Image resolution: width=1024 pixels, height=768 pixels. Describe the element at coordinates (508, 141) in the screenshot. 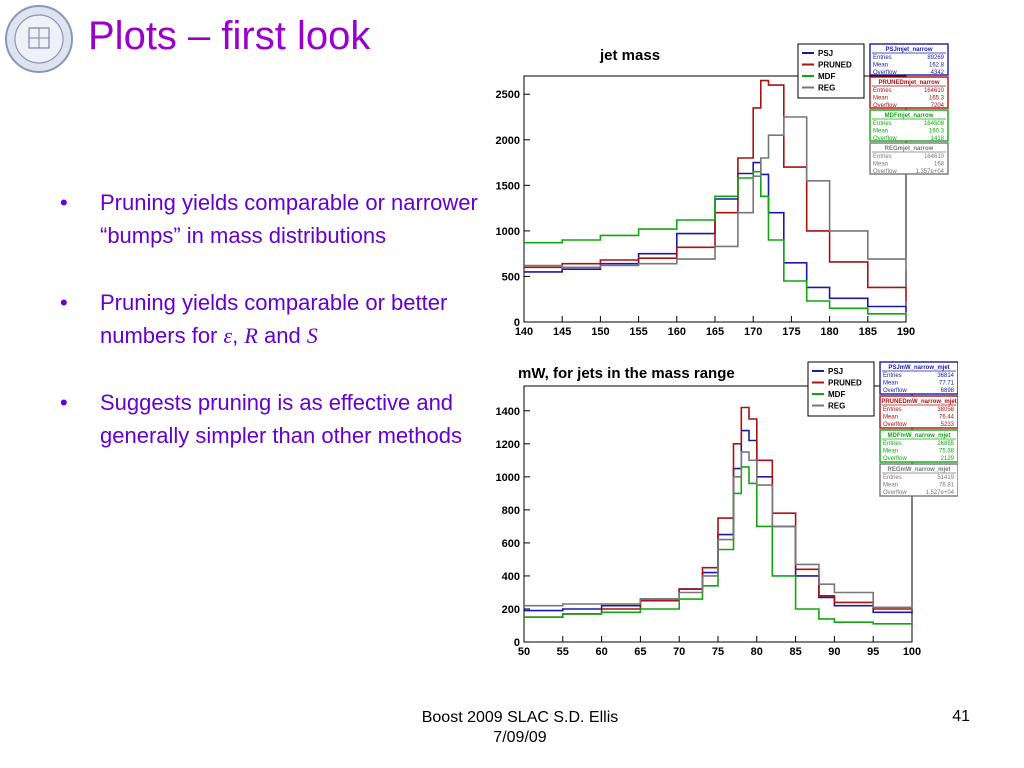

I see `chart0-y-tick-label: 2000` at that location.